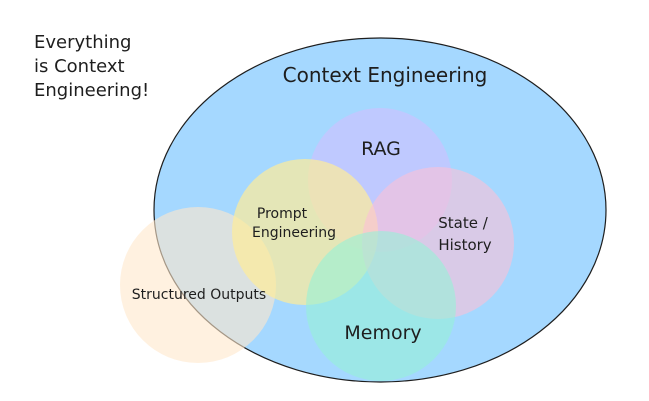 Image resolution: width=649 pixels, height=401 pixels. I want to click on note-line-3: Engineering!, so click(91, 90).